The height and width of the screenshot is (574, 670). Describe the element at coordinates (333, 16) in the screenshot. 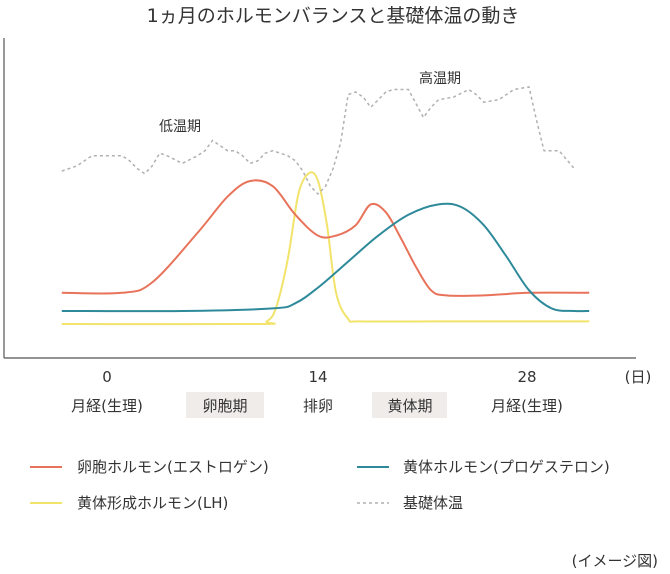

I see `chart-title: 1ヵ月のホルモンバランスと基礎体温の動き` at that location.